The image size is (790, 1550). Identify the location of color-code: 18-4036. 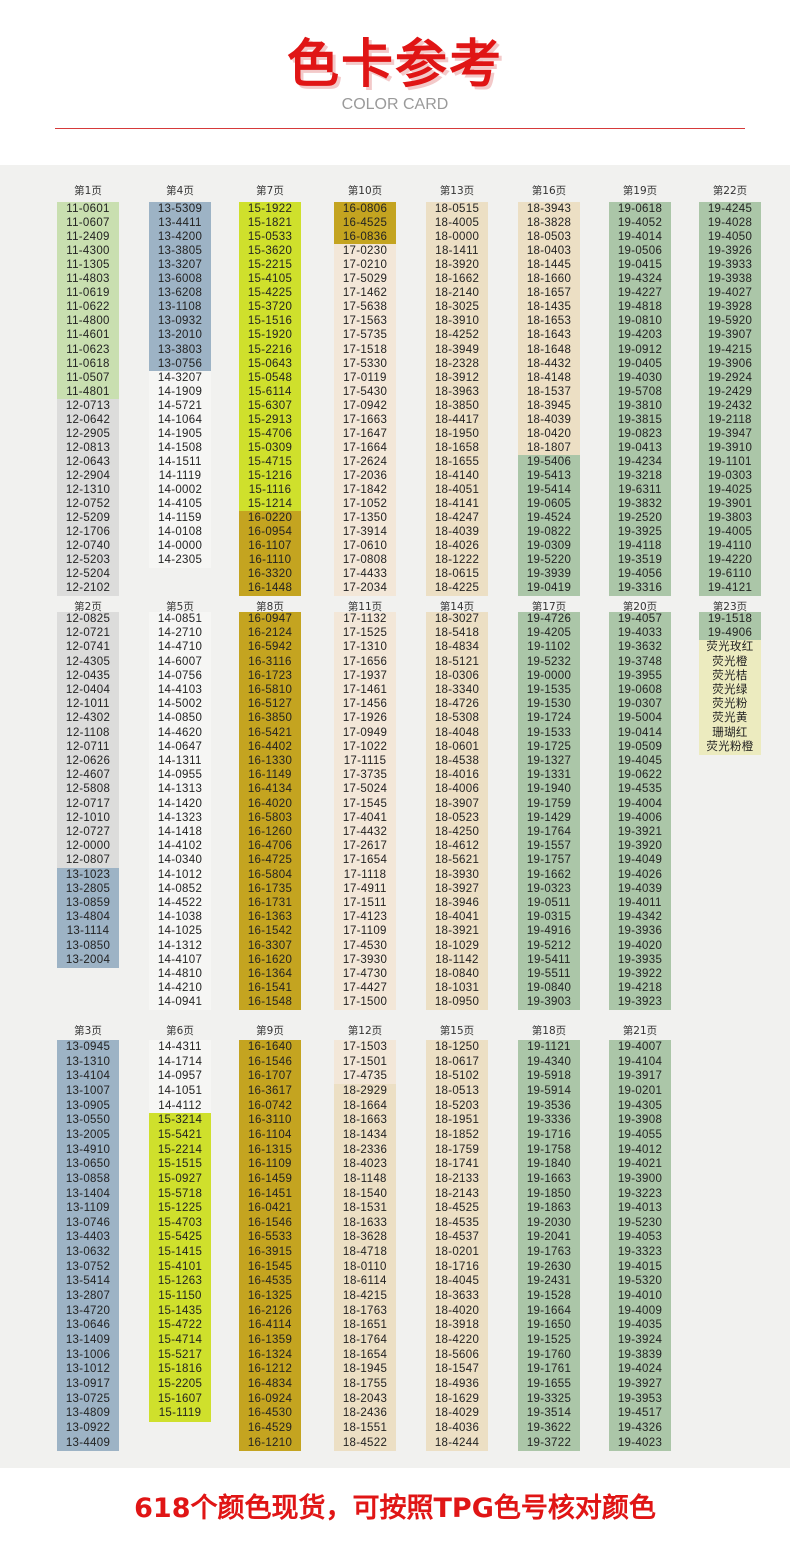
(457, 1428).